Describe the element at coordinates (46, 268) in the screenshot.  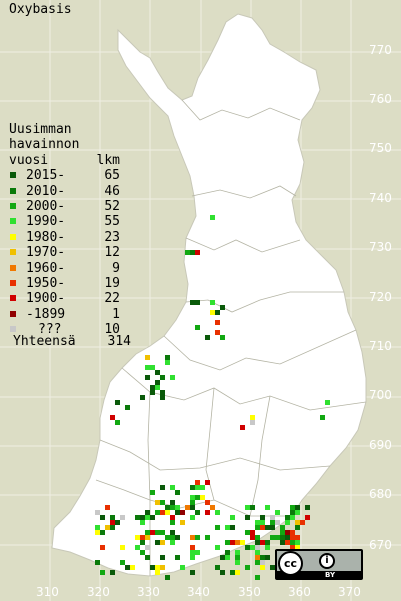
I see `legend-label: 1960-` at that location.